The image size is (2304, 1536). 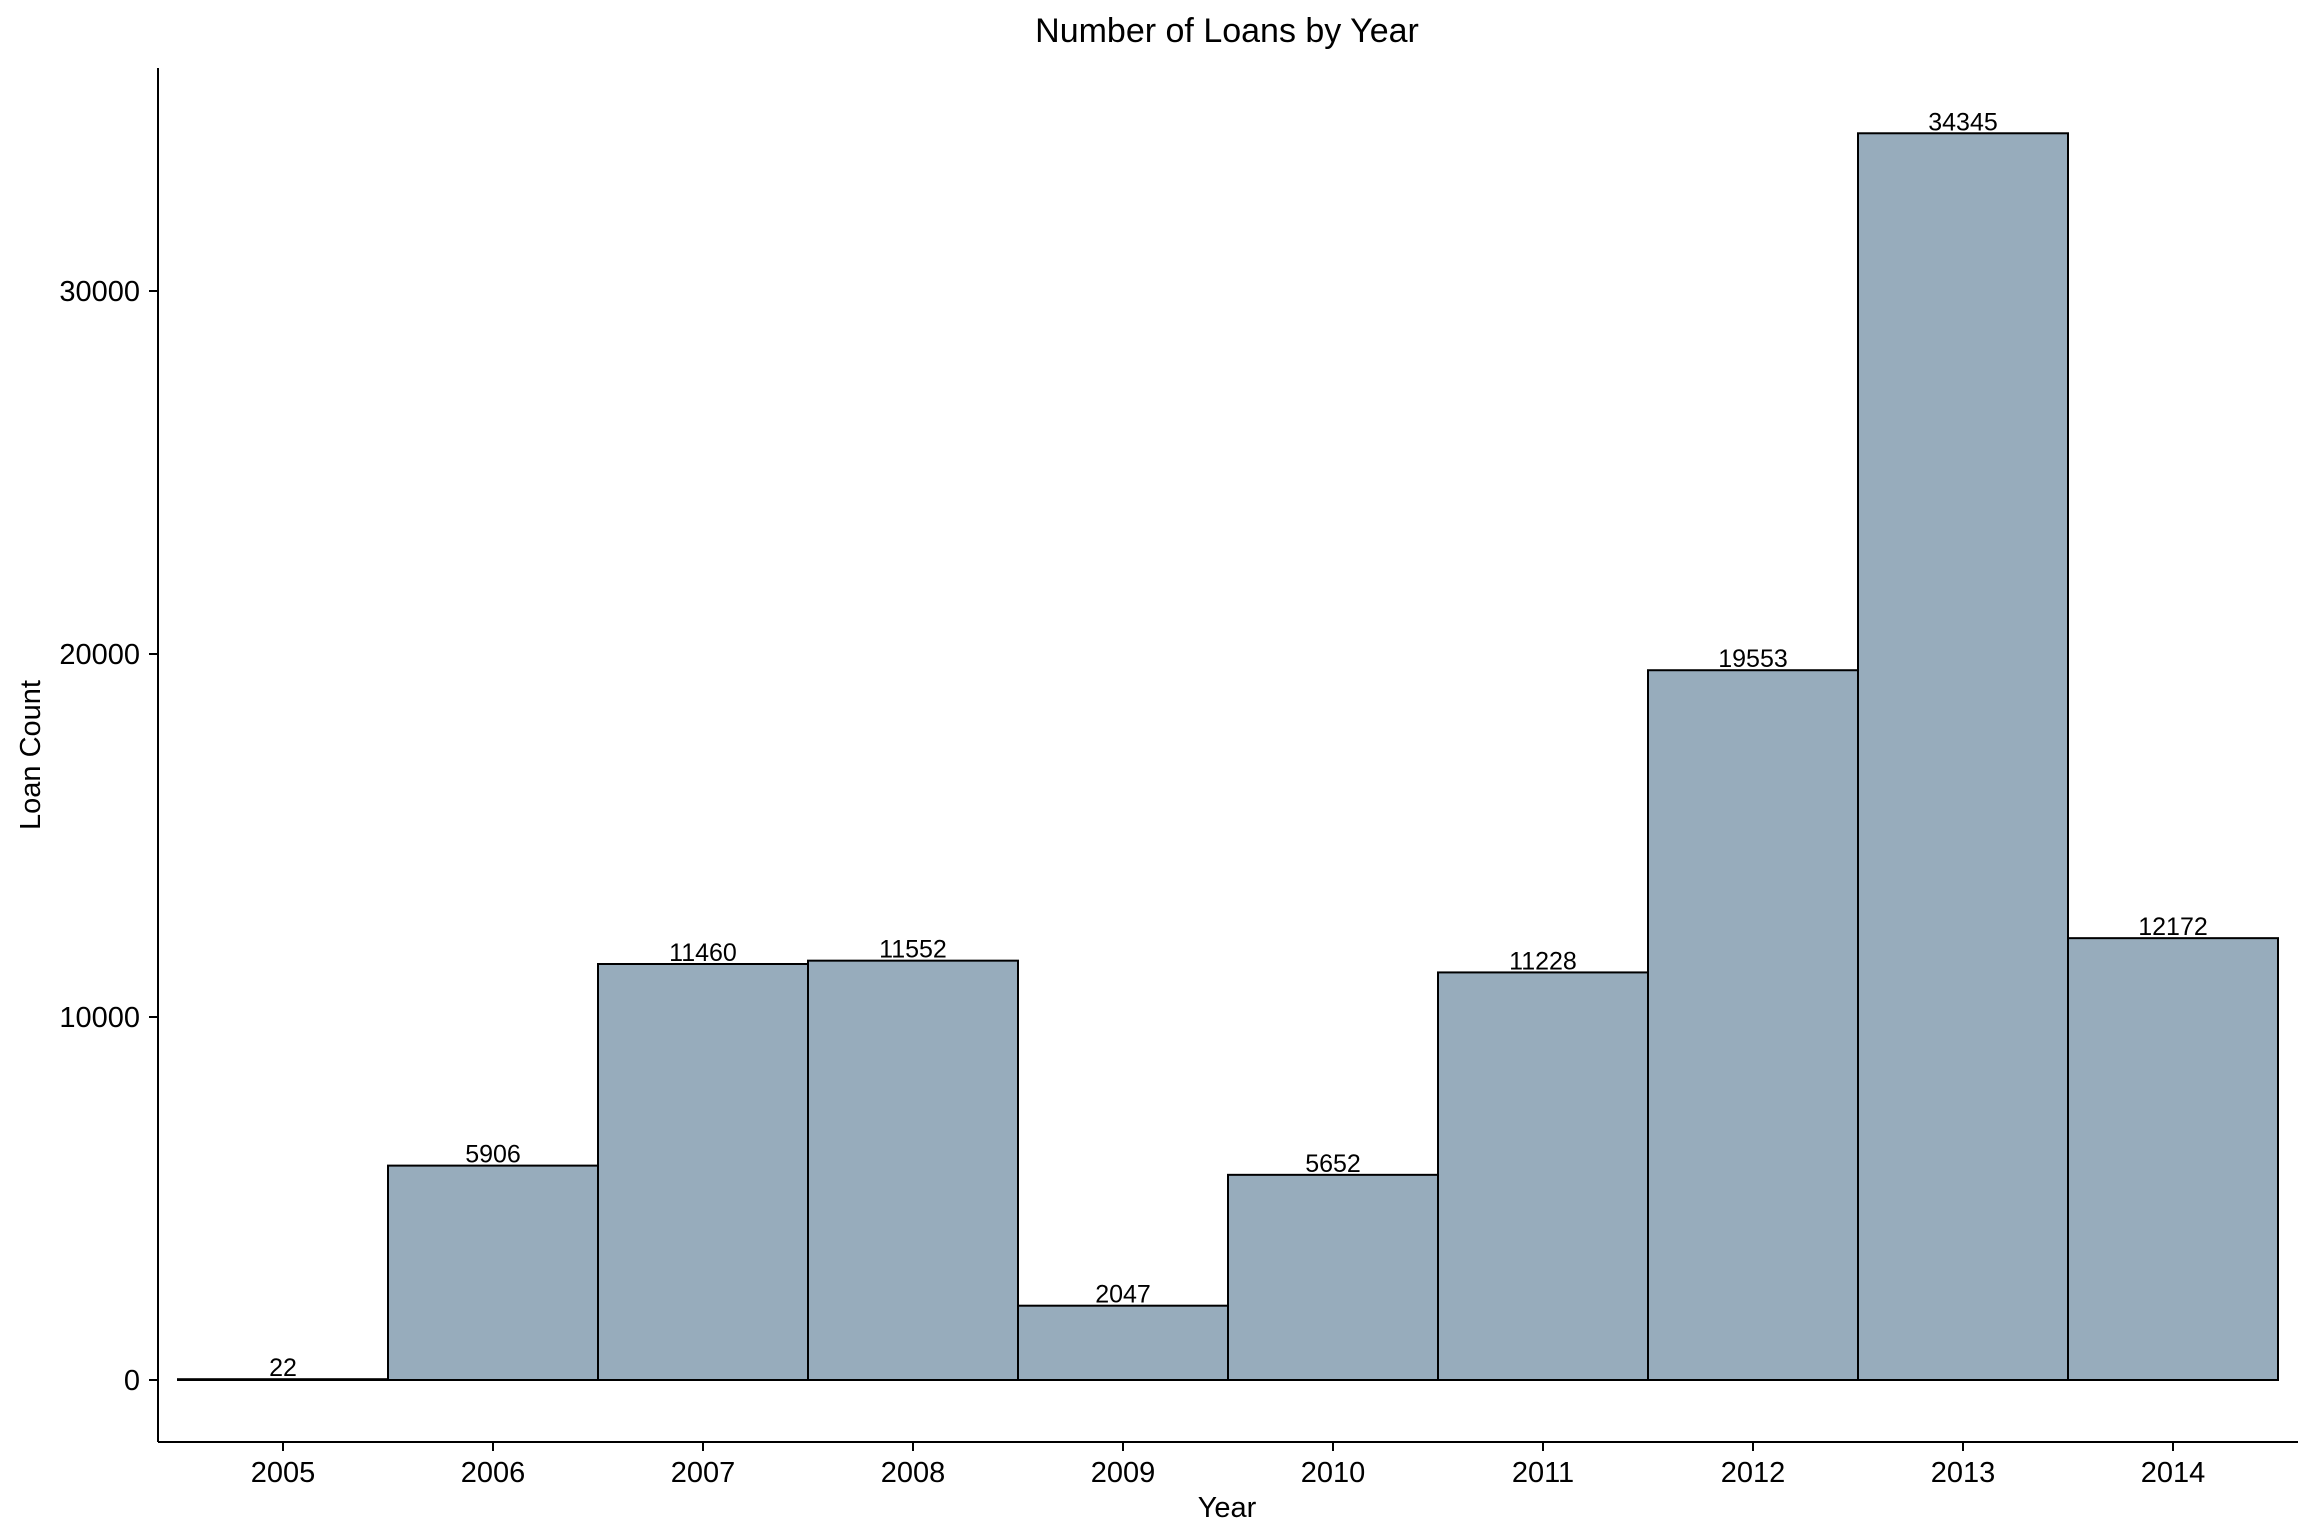 I want to click on x-tick-label-2012: 2012, so click(x=1753, y=1473).